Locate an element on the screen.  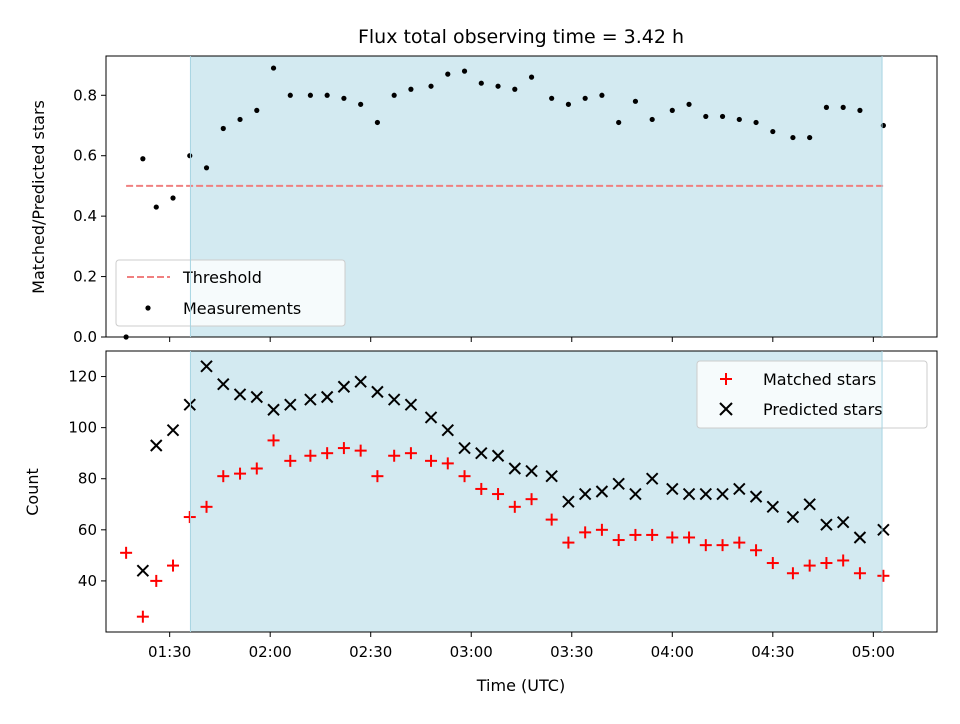
x-tick-label: 04:30 is located at coordinates (772, 652).